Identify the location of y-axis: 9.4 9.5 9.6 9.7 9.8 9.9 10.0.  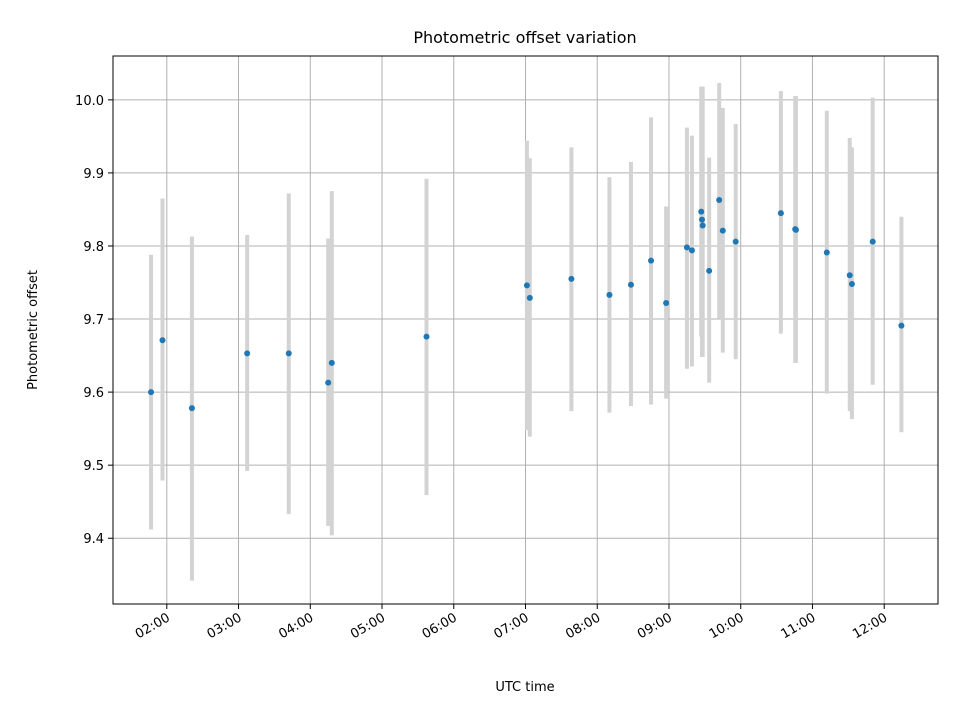
(94, 320).